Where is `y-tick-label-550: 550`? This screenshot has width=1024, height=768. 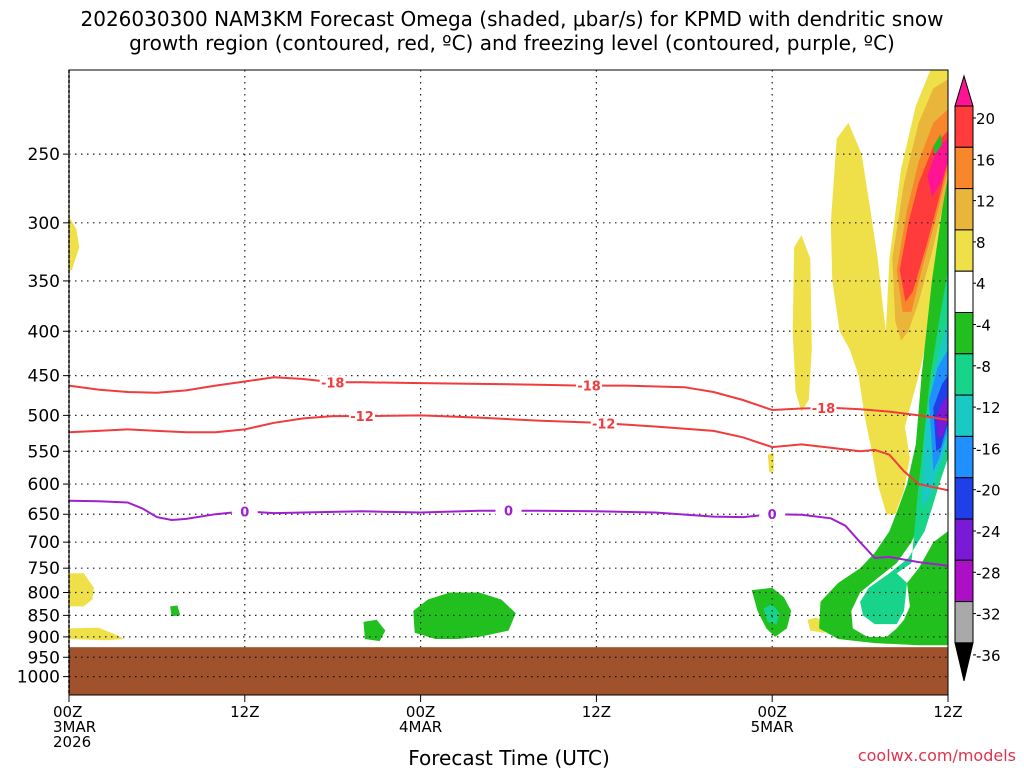 y-tick-label-550: 550 is located at coordinates (44, 452).